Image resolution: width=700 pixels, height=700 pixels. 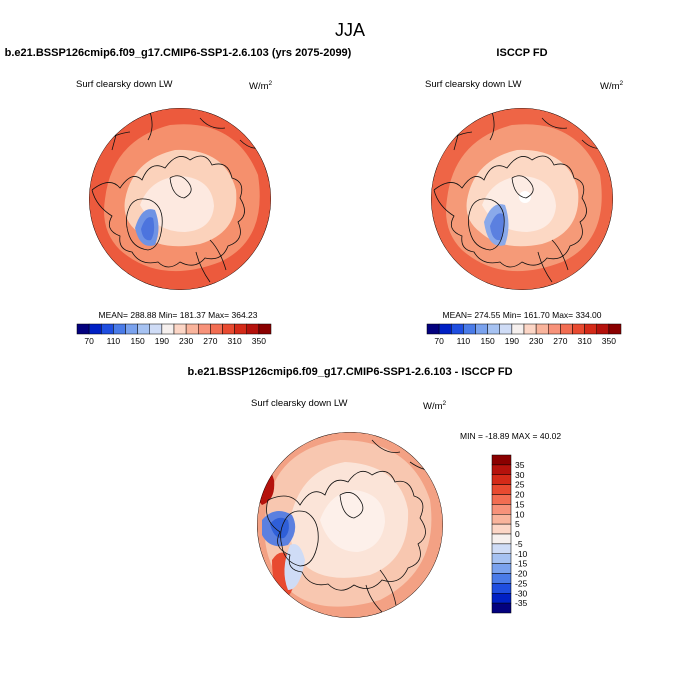 What do you see at coordinates (519, 544) in the screenshot?
I see `colorbar-tick-label: -5` at bounding box center [519, 544].